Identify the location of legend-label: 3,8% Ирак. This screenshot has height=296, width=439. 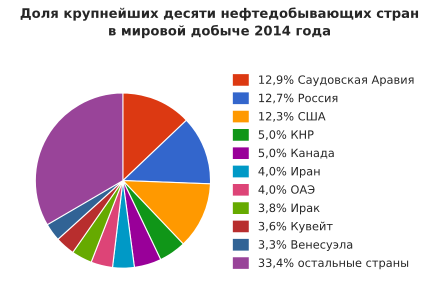
(289, 209).